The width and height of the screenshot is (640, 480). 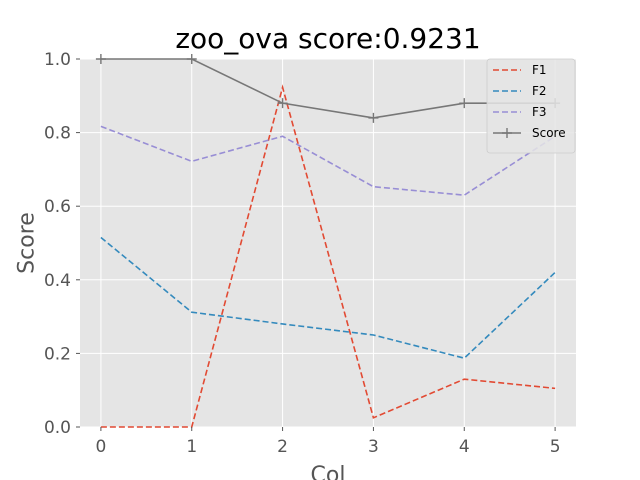 I want to click on legend-item-score: Score, so click(x=529, y=133).